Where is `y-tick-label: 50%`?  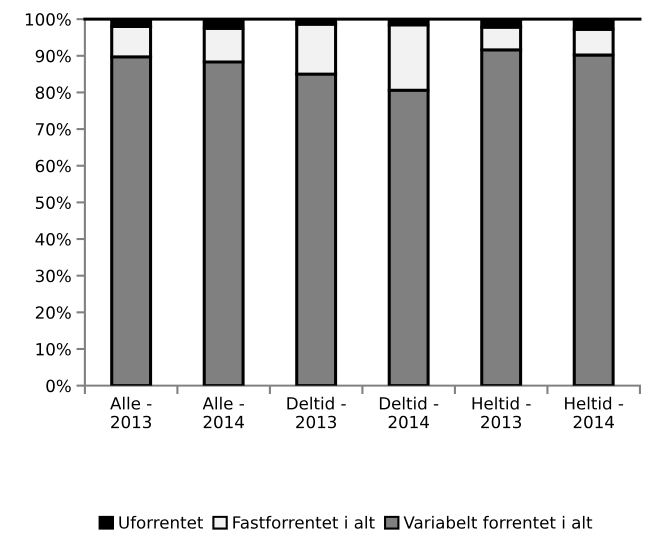 y-tick-label: 50% is located at coordinates (53, 202).